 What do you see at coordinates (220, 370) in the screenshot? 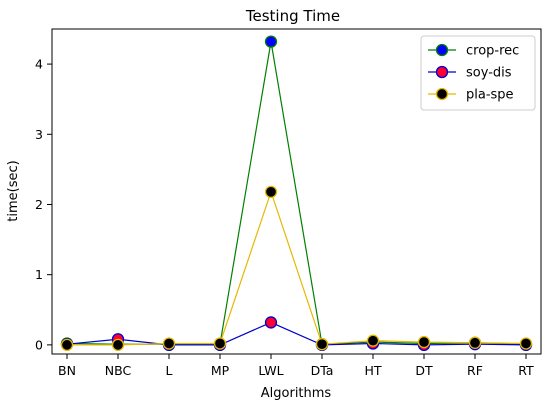
I see `x-tick-label-mp: MP` at bounding box center [220, 370].